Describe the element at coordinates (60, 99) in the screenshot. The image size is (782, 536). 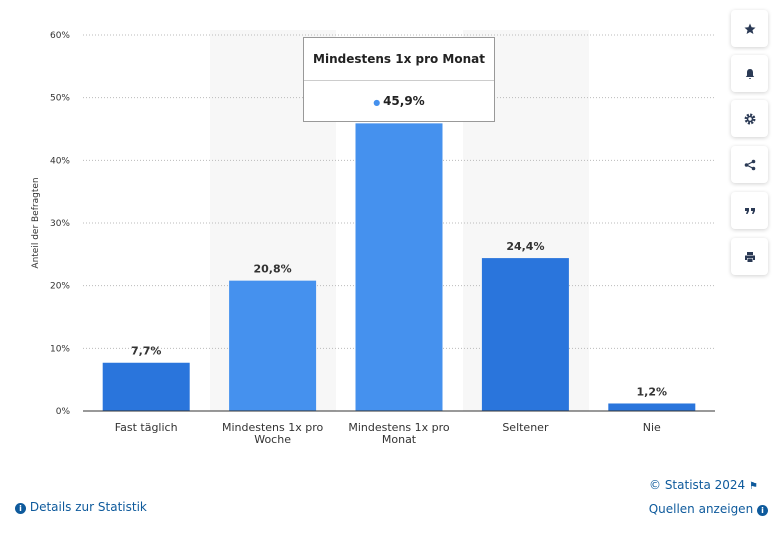
I see `y-tick-label: 50%` at that location.